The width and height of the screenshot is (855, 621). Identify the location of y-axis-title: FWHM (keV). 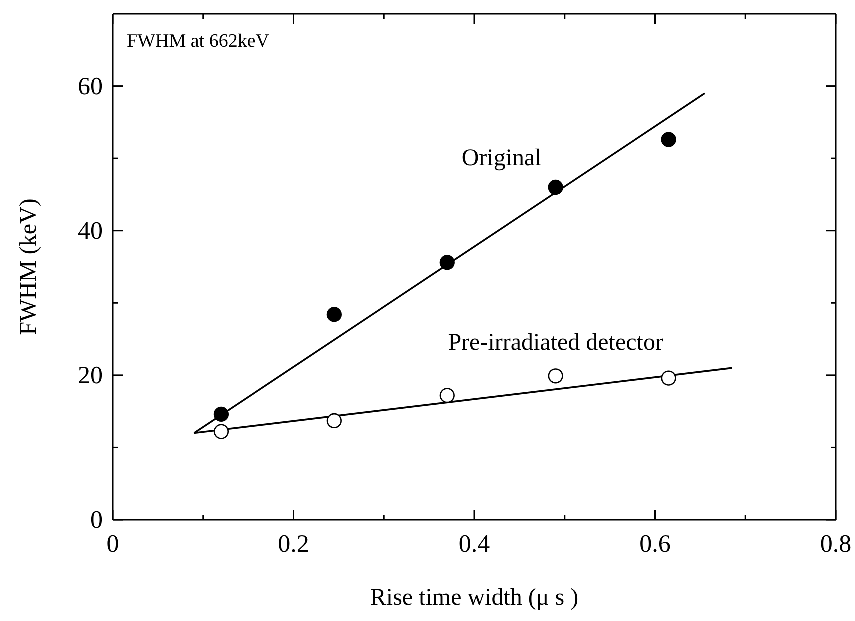
(29, 267).